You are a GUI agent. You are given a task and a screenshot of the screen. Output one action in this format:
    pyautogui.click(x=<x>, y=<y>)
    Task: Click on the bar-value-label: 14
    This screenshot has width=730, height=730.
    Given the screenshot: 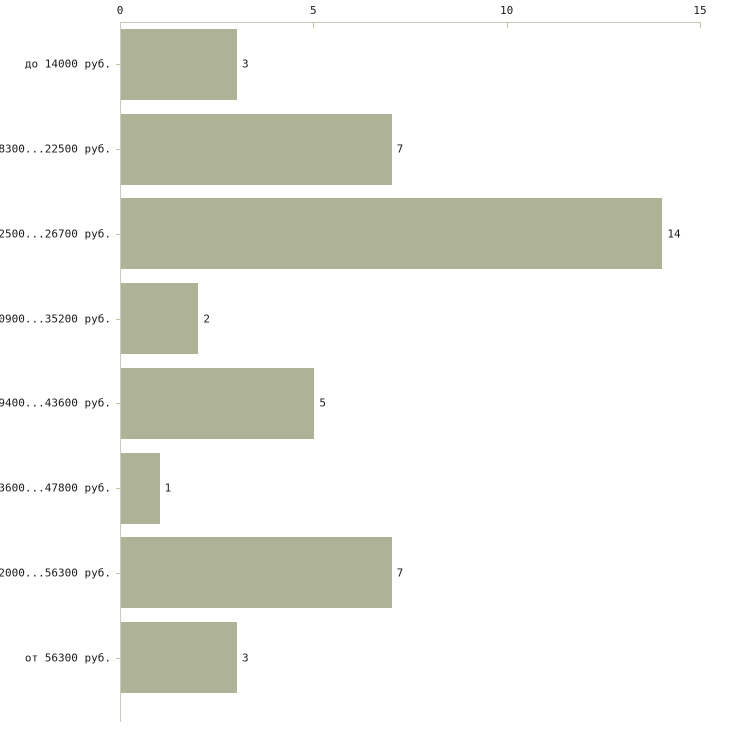 What is the action you would take?
    pyautogui.click(x=674, y=234)
    